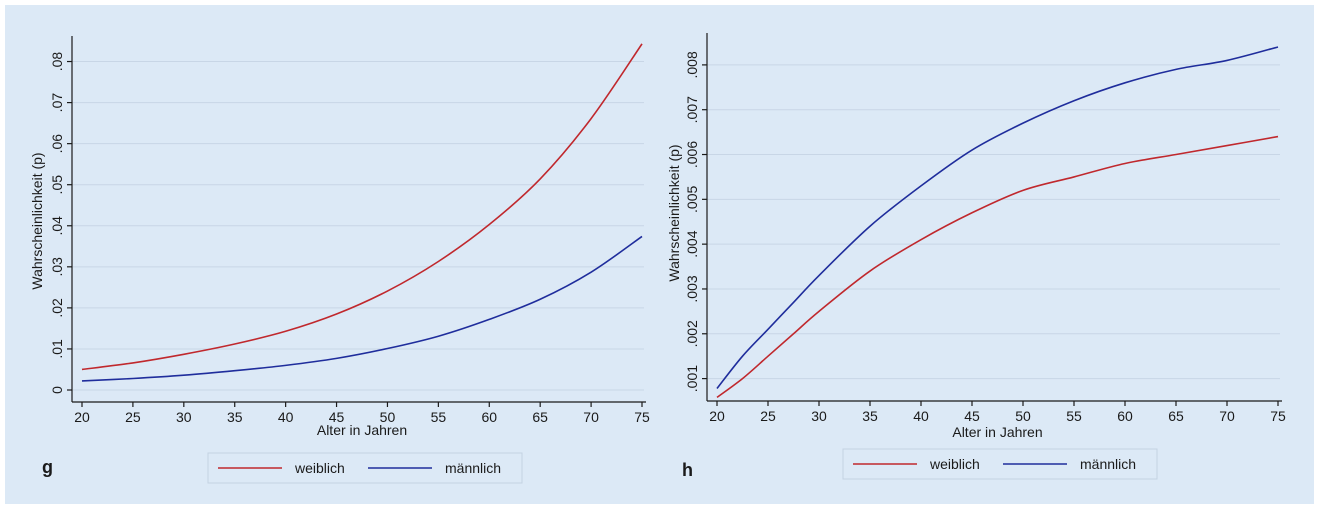 This screenshot has width=1319, height=509. Describe the element at coordinates (57, 185) in the screenshot. I see `y-tick-label: .05` at that location.